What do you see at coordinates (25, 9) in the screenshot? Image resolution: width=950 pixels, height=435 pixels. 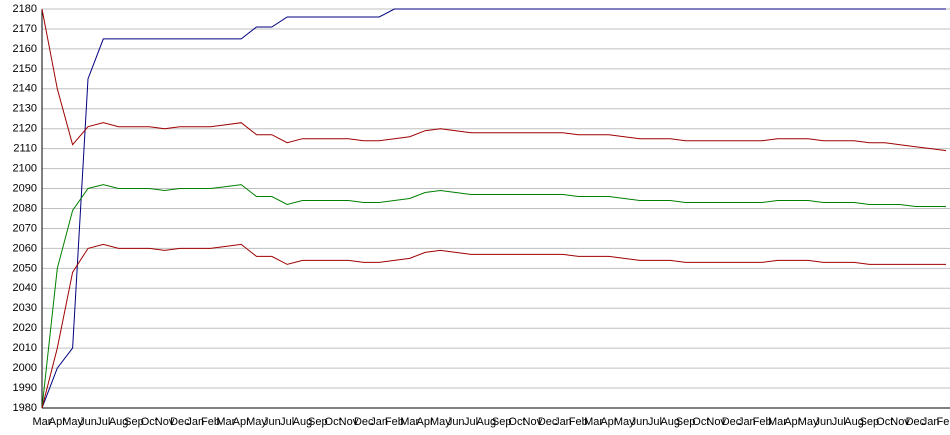 I see `y-tick-label: 2180` at bounding box center [25, 9].